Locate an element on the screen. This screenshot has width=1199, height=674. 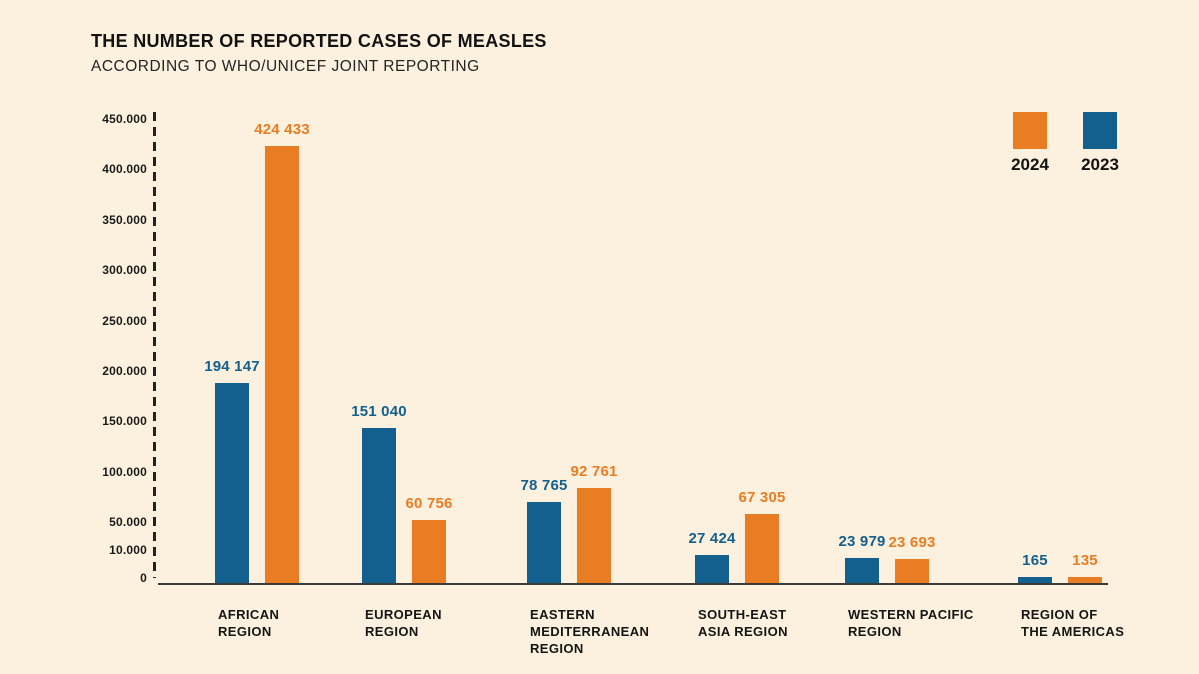
legend-swatch-2024 is located at coordinates (1030, 130).